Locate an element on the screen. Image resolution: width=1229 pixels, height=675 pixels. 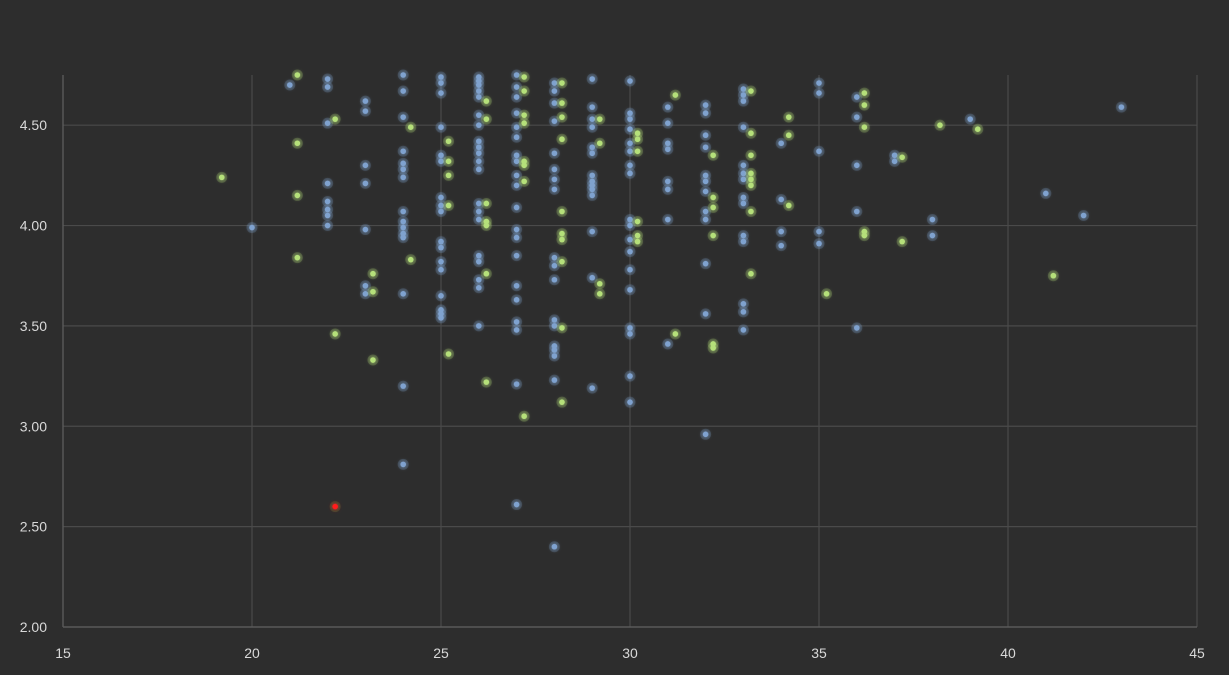
y-tick-label: 2.00 is located at coordinates (33, 627).